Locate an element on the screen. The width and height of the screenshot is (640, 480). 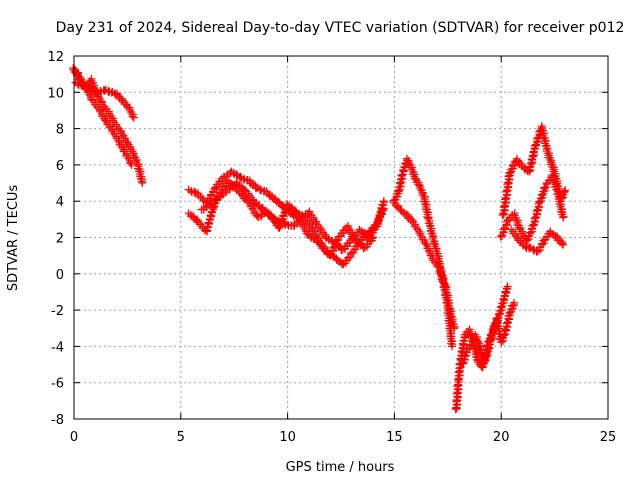
y-tick-label: -6 is located at coordinates (57, 384).